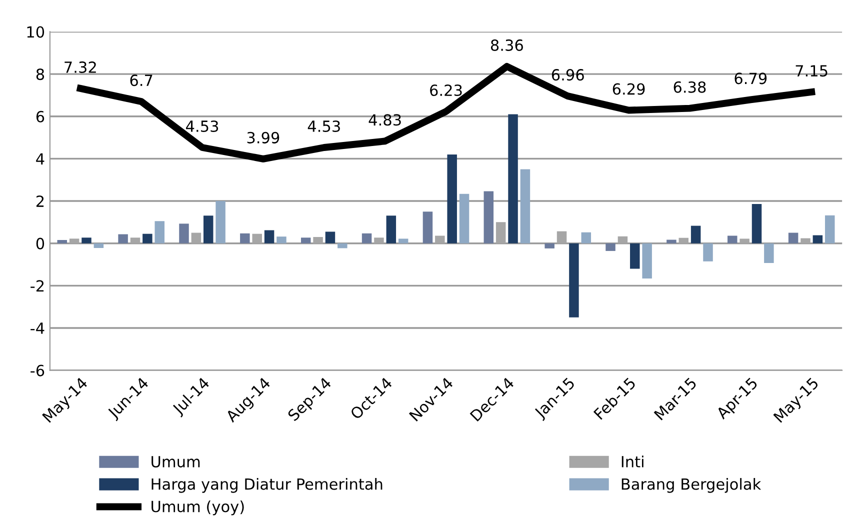 This screenshot has height=529, width=861. Describe the element at coordinates (384, 120) in the screenshot. I see `data-label: 4.83` at that location.